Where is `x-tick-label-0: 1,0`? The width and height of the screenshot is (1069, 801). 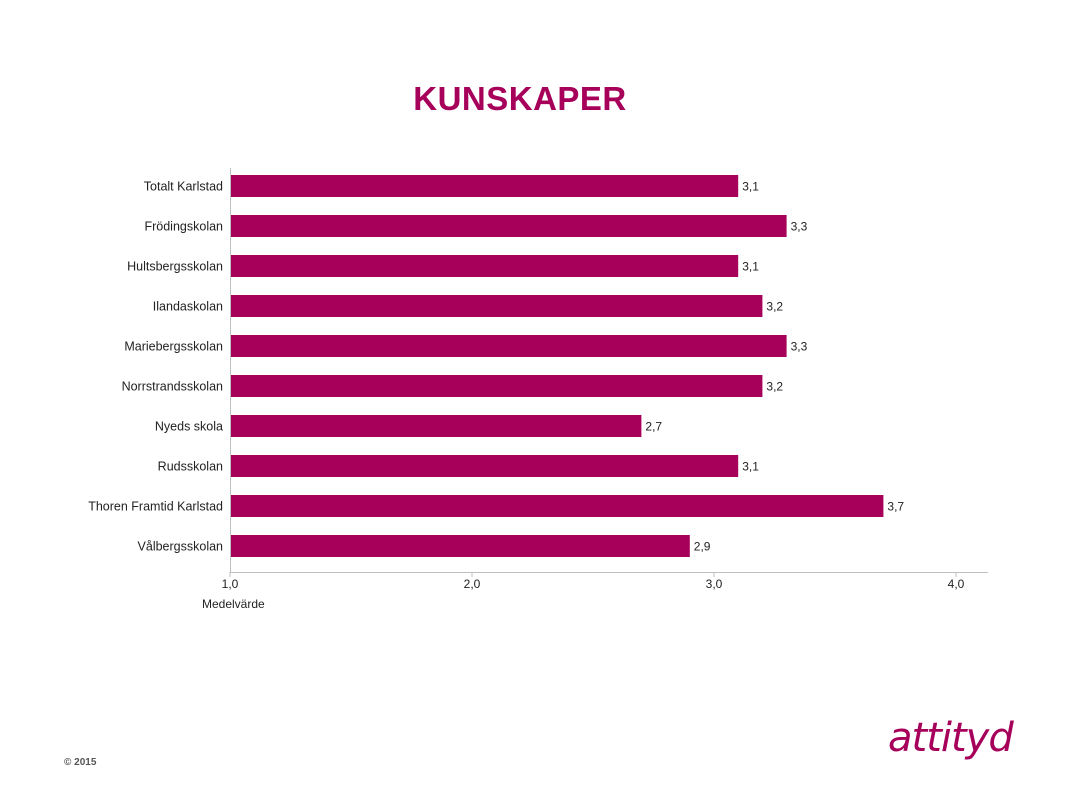
x-tick-label-0: 1,0 is located at coordinates (230, 584).